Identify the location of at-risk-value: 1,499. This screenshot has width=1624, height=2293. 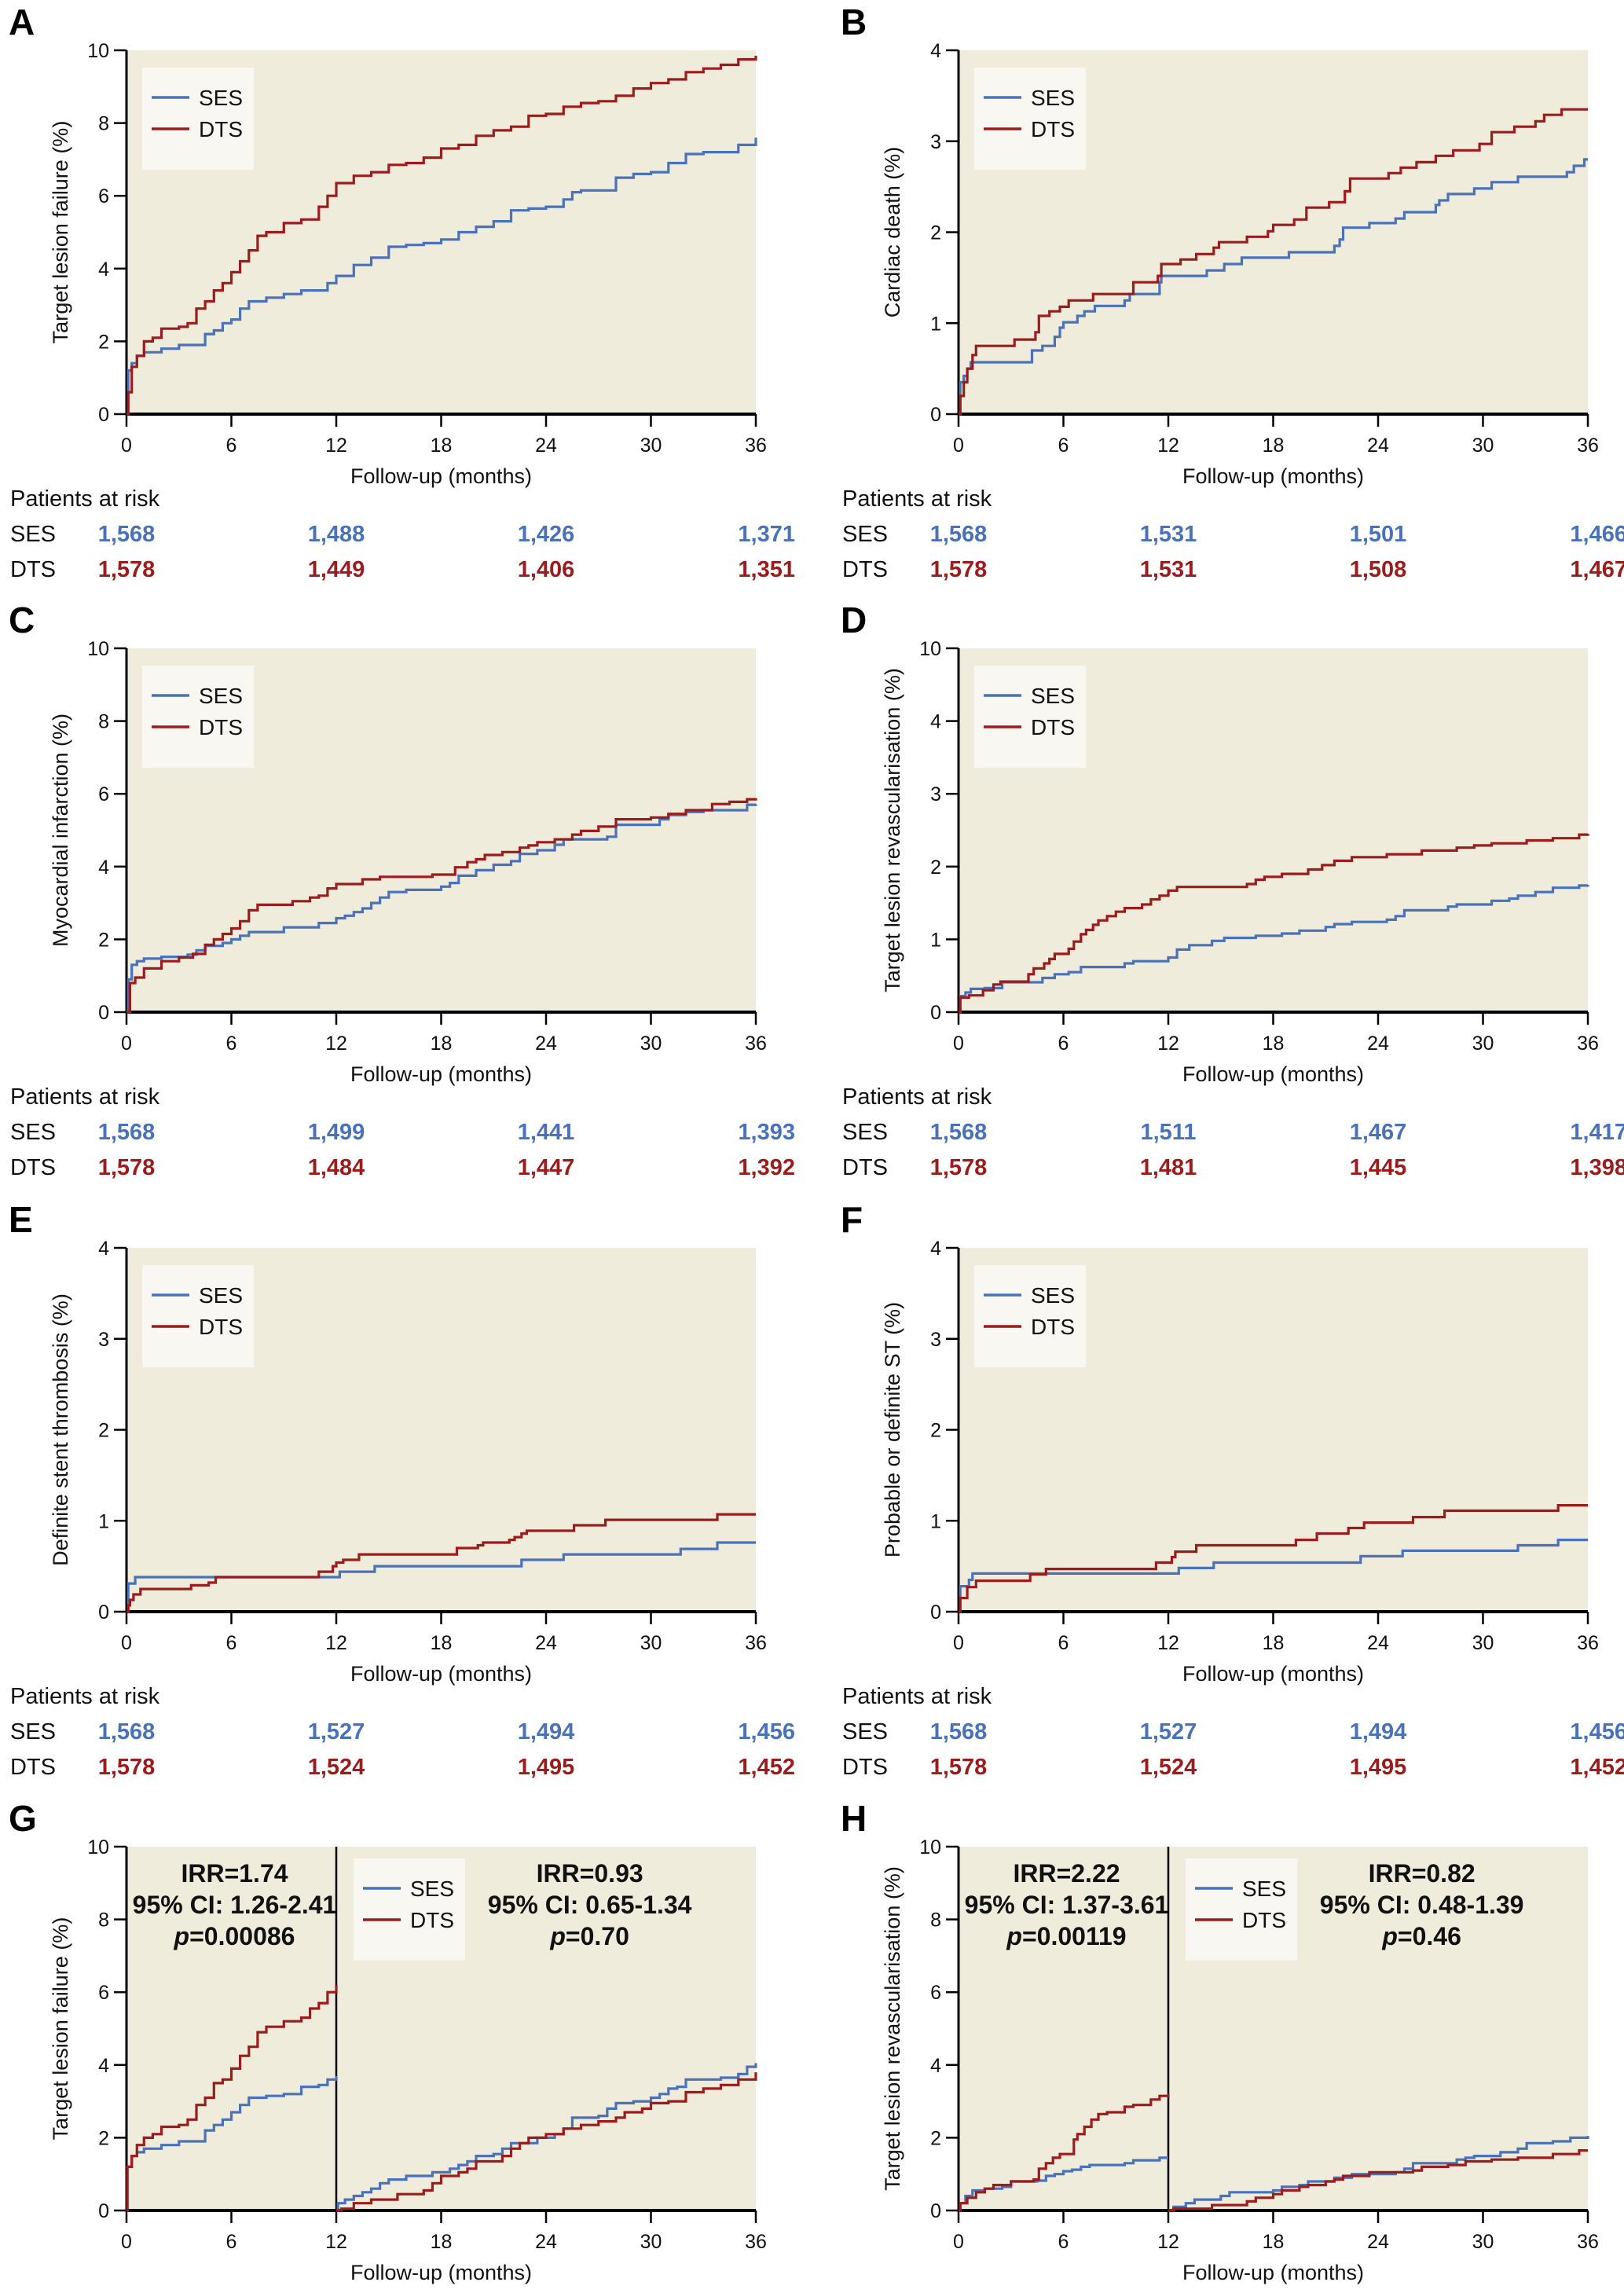
(336, 1132).